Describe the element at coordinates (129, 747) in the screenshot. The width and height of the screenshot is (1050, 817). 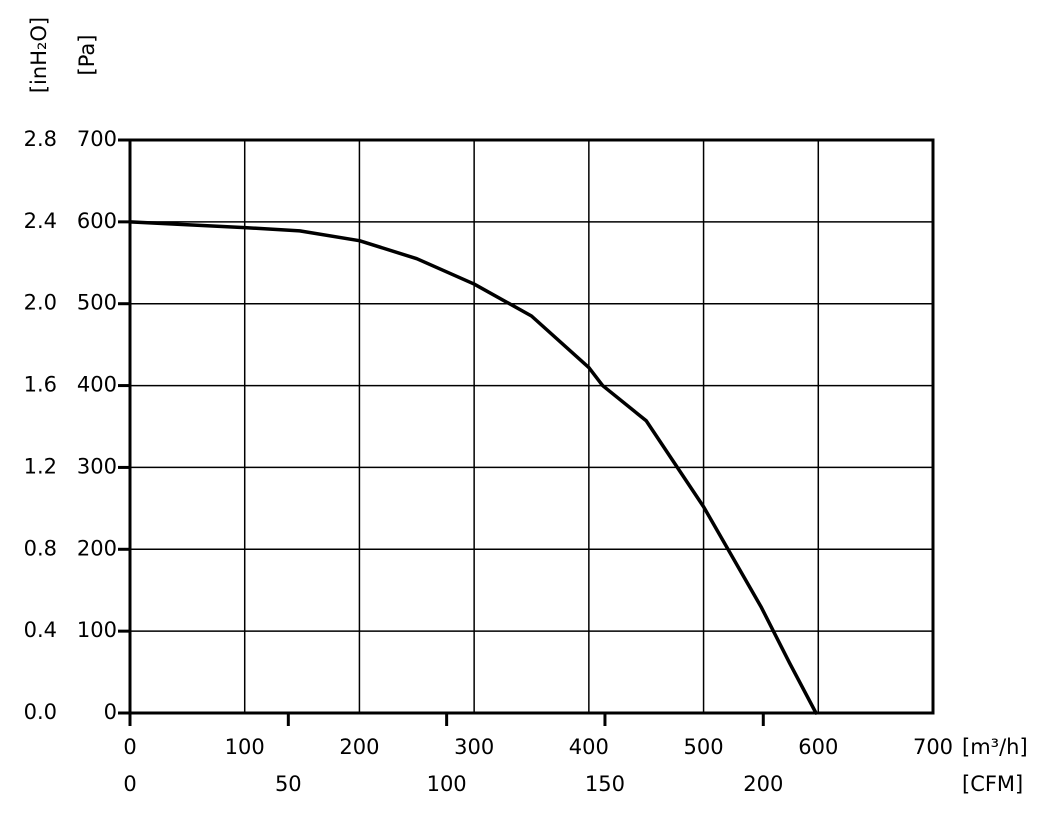
I see `x-tick-label: 0` at that location.